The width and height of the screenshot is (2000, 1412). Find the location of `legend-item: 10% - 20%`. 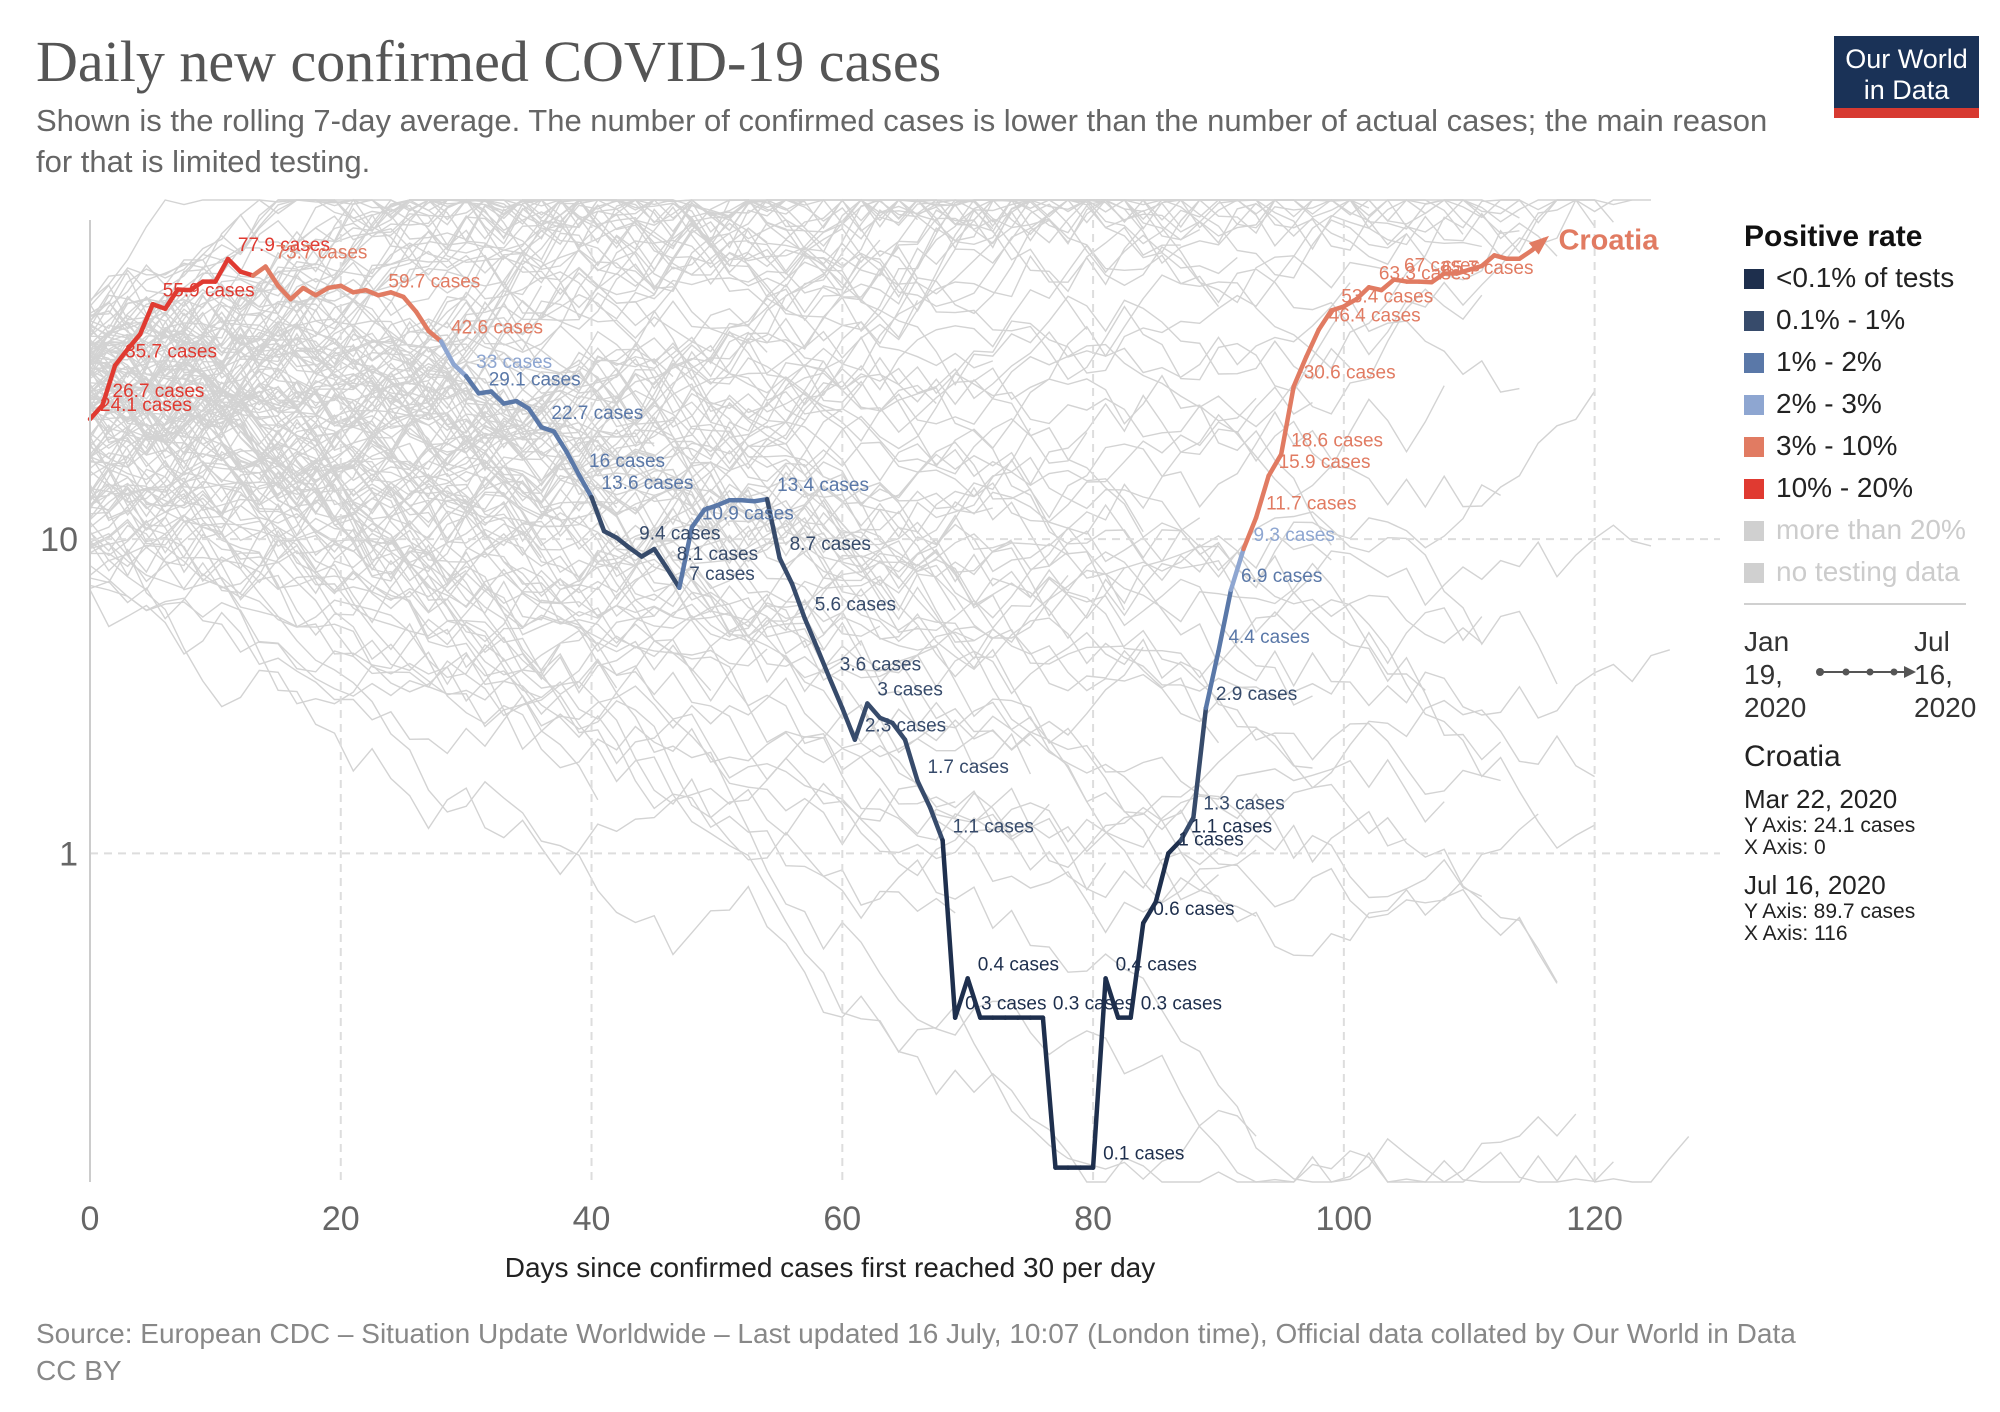

legend-item: 10% - 20% is located at coordinates (1828, 488).